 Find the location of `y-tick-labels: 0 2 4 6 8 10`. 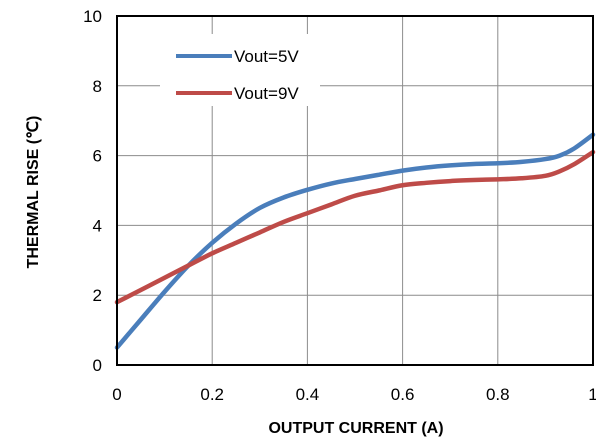

y-tick-labels: 0 2 4 6 8 10 is located at coordinates (92, 191).